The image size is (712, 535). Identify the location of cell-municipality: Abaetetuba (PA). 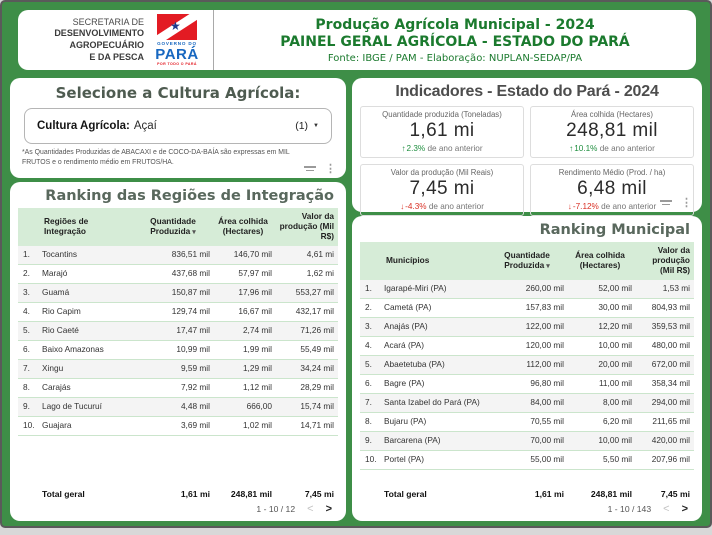
(414, 363).